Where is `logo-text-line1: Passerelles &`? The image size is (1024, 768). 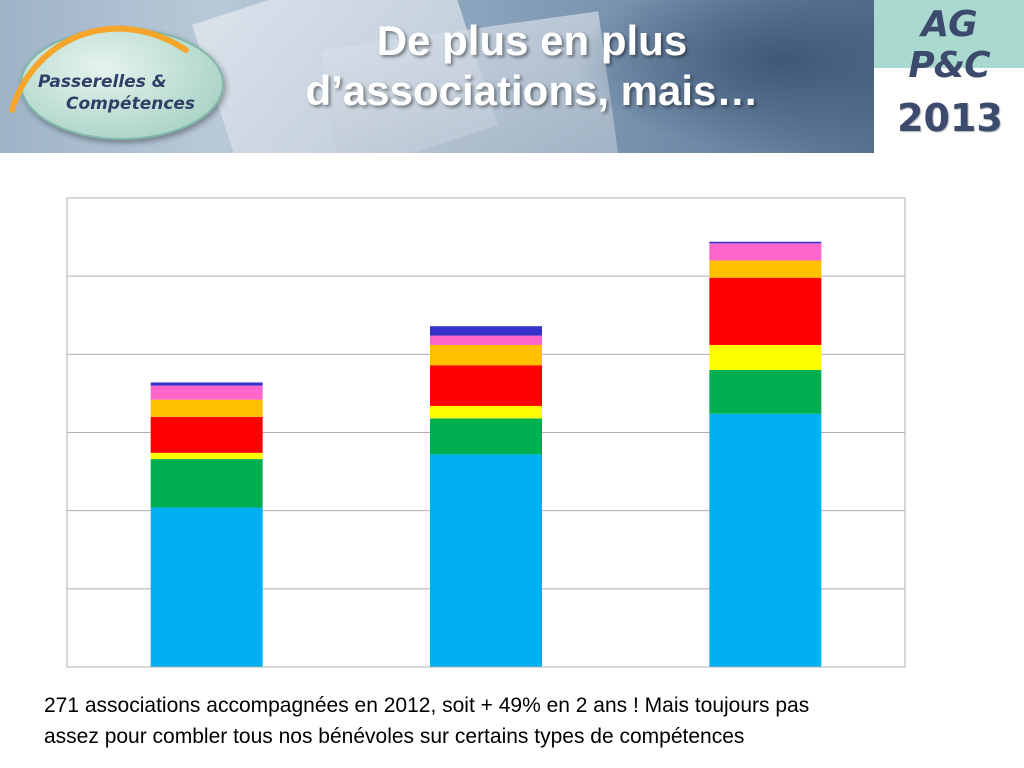 logo-text-line1: Passerelles & is located at coordinates (102, 82).